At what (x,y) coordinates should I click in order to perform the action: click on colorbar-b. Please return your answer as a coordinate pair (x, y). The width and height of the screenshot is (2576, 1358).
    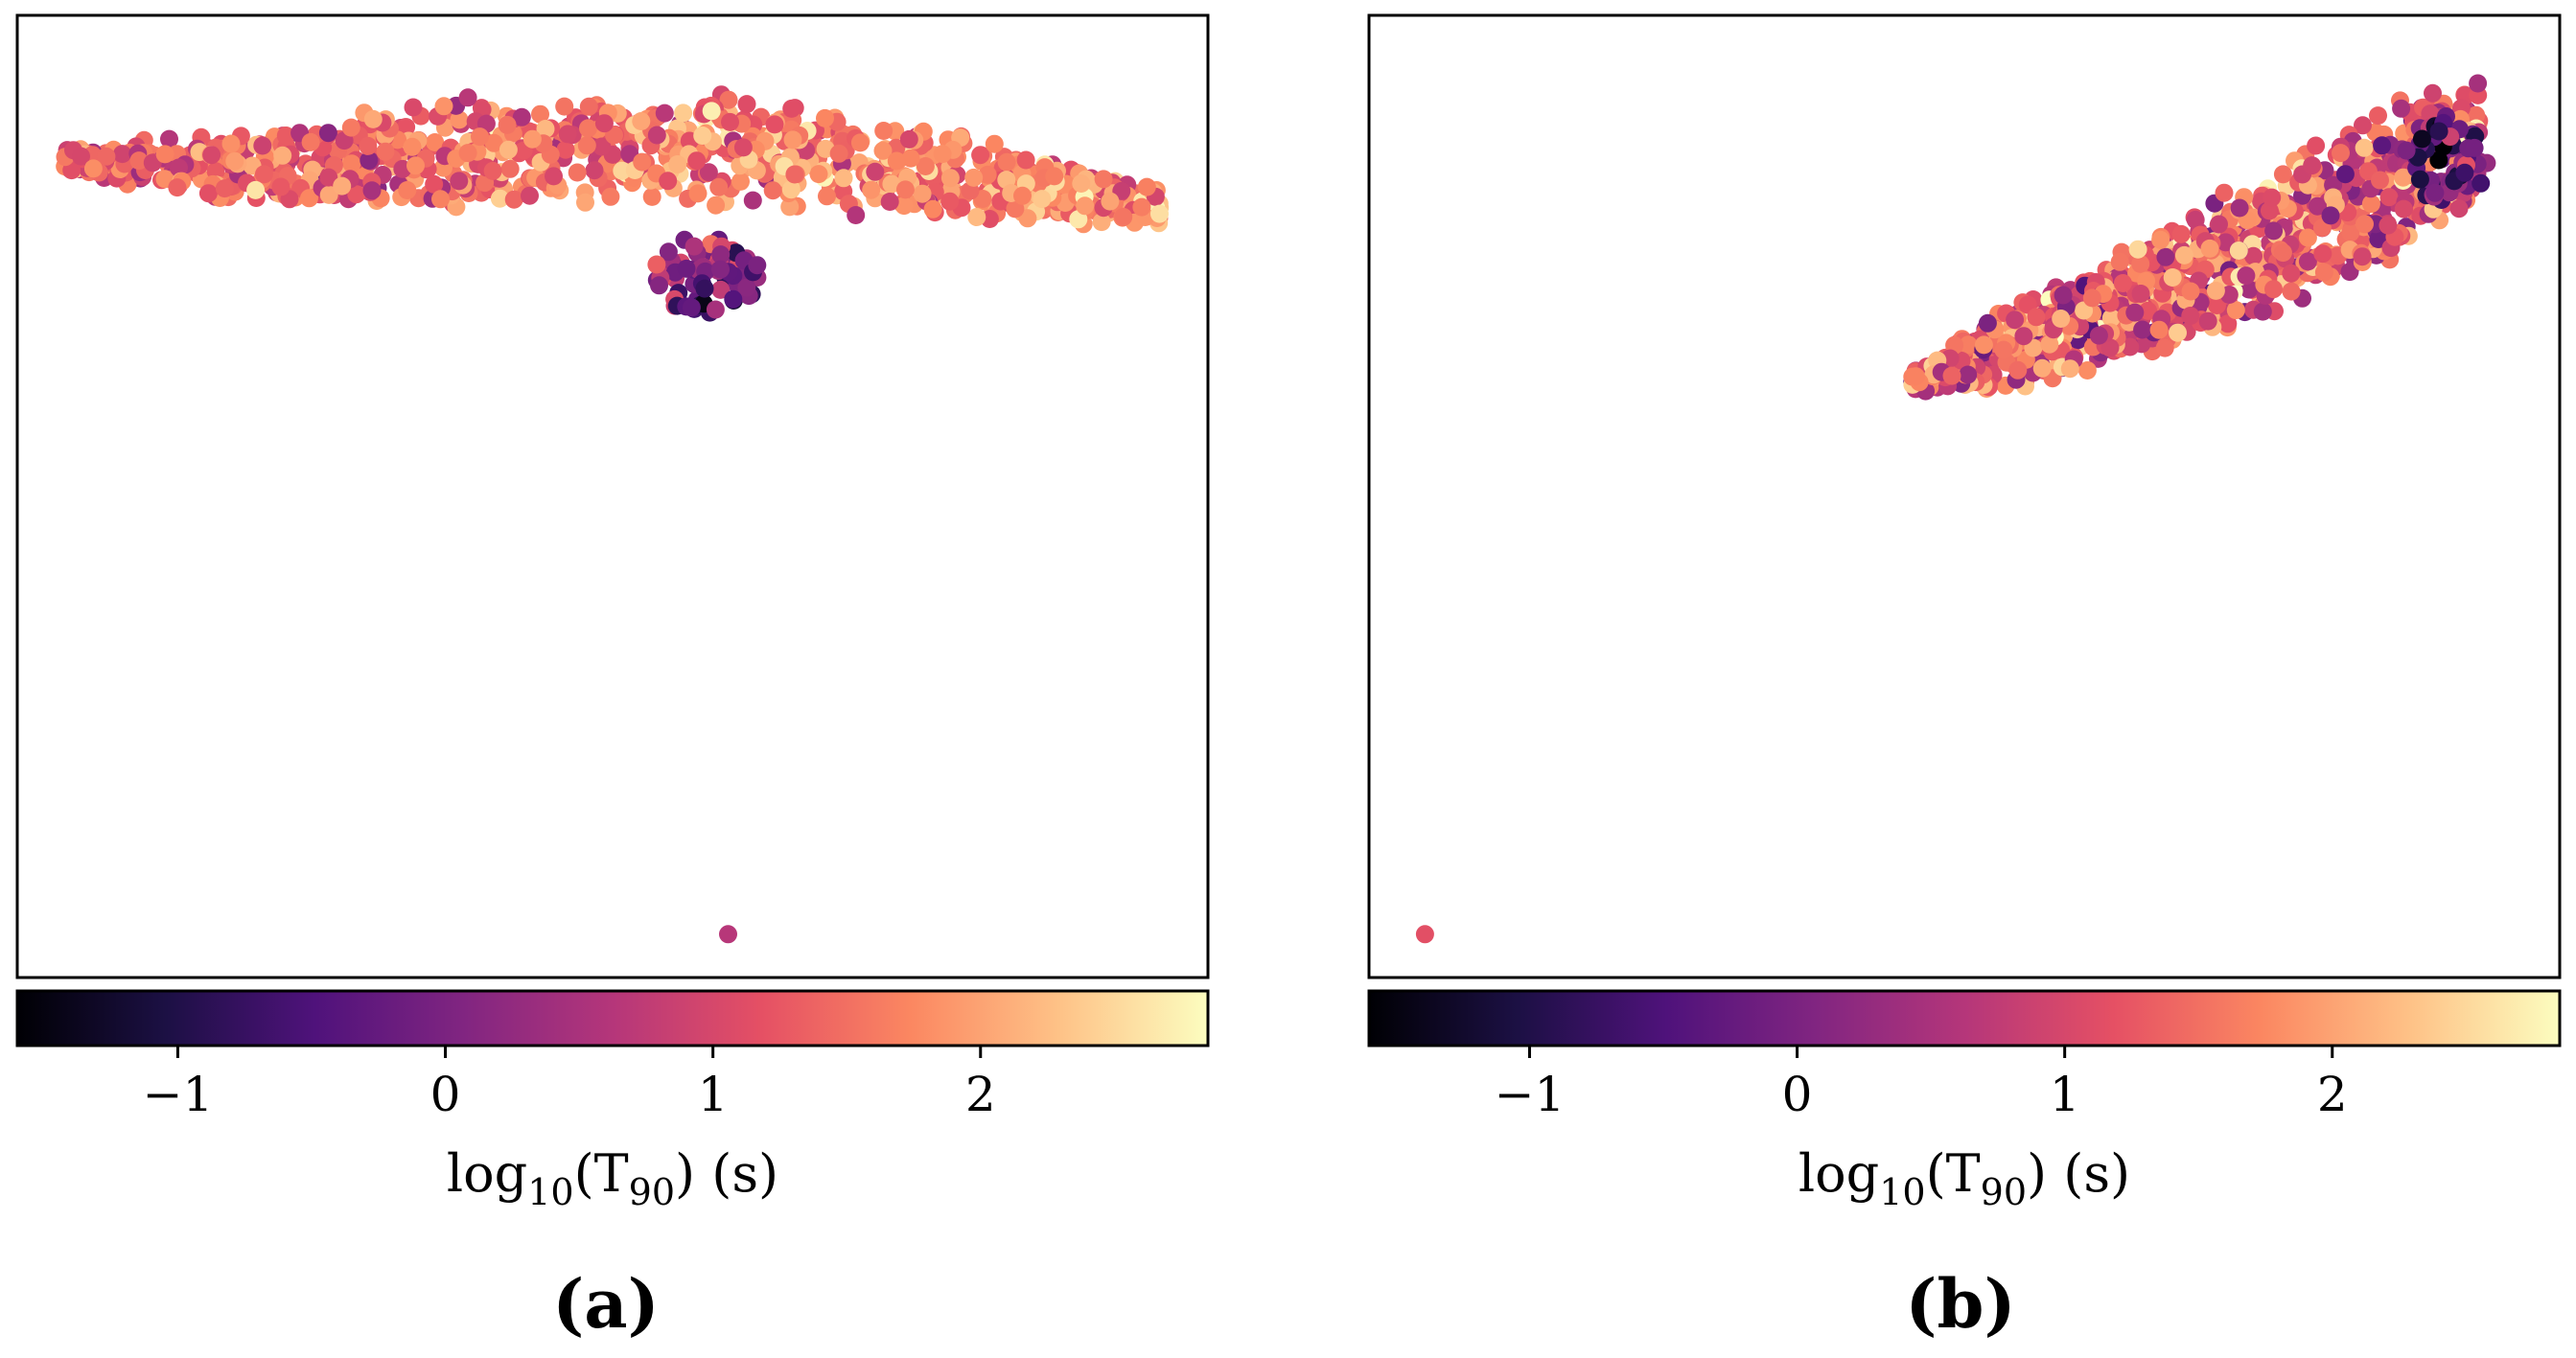
    Looking at the image, I should click on (1965, 1018).